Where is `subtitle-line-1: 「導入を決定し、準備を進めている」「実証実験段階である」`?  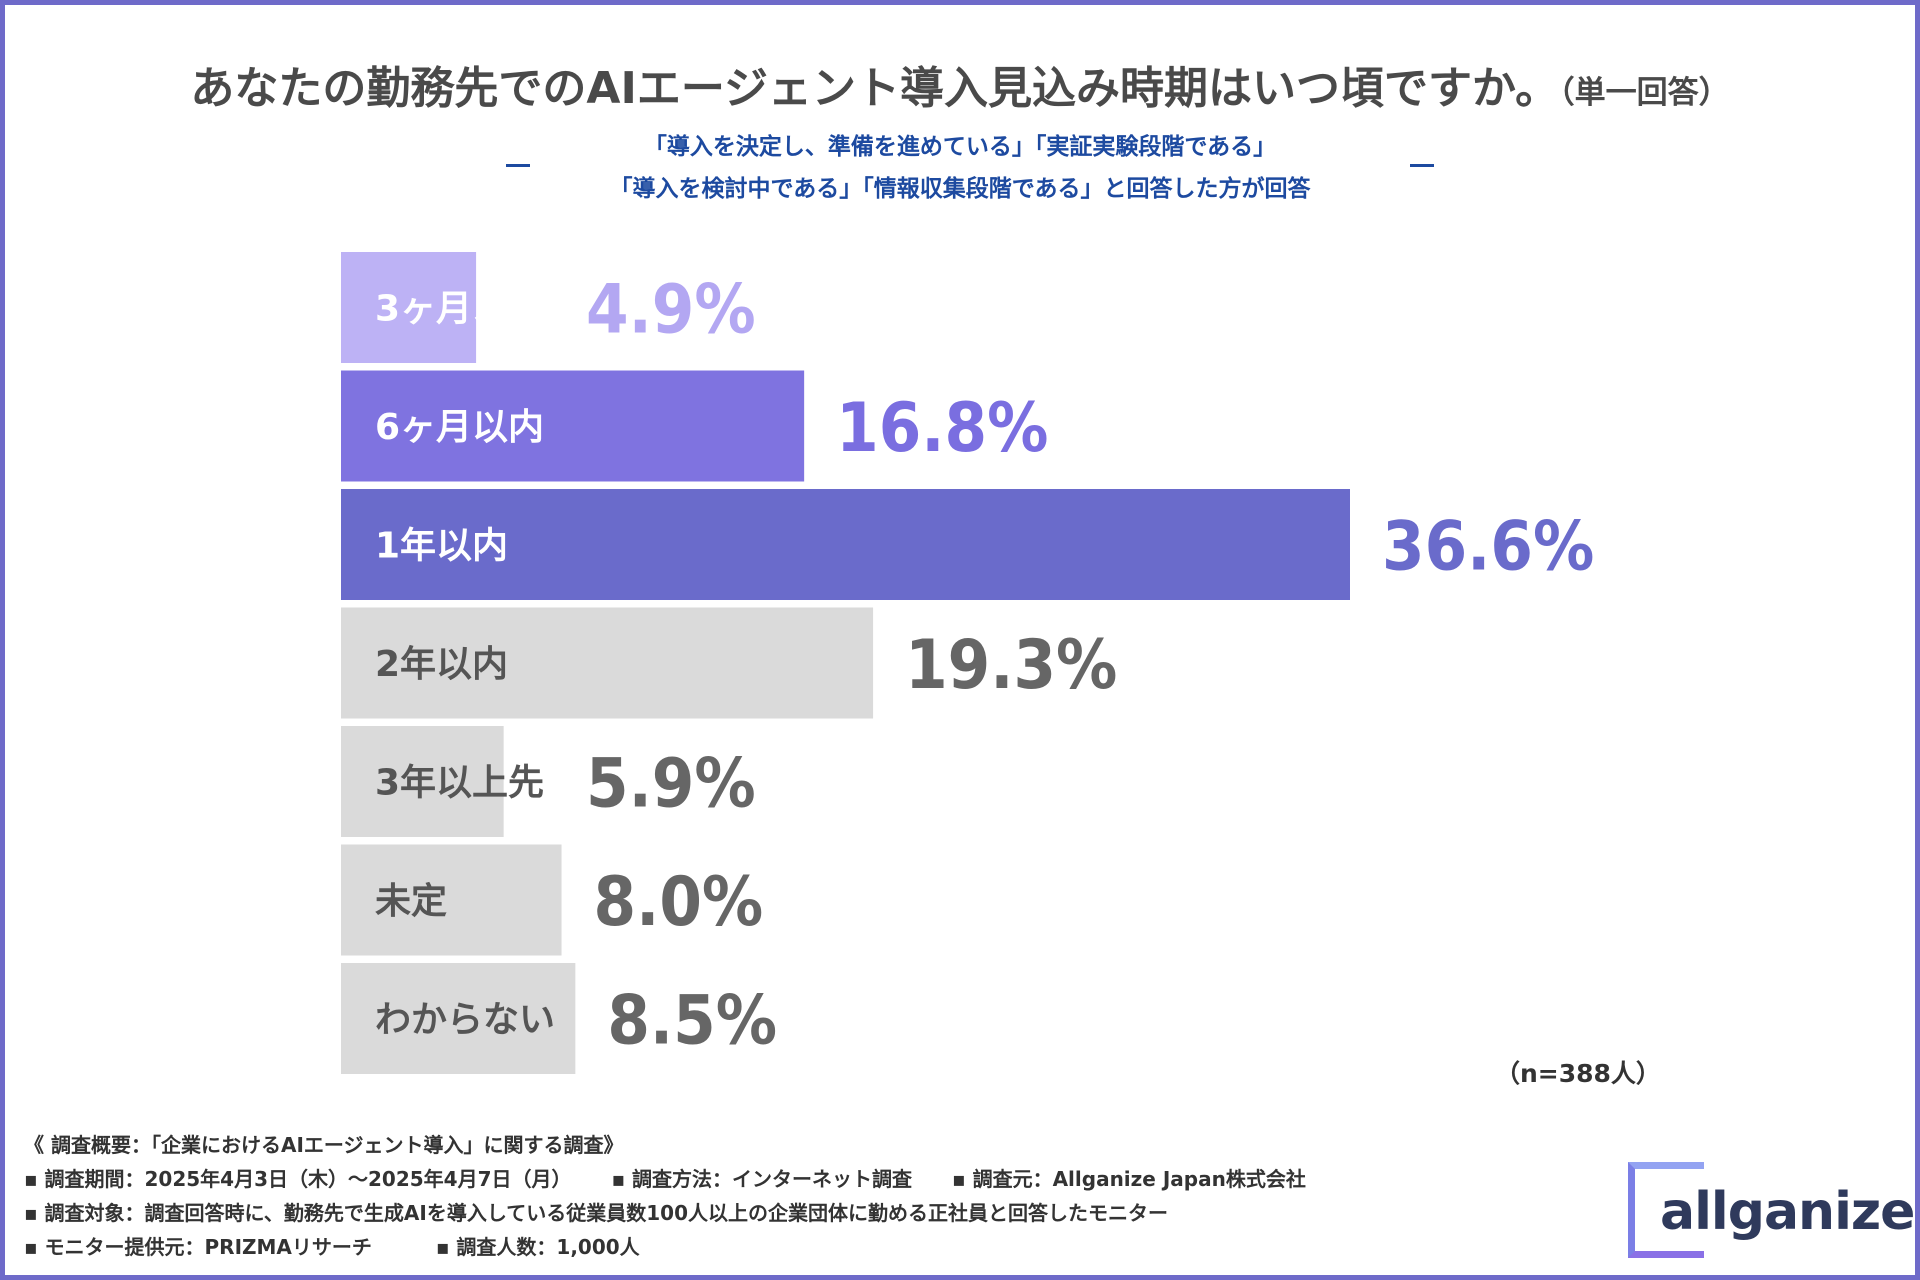
subtitle-line-1: 「導入を決定し、準備を進めている」「実証実験段階である」 is located at coordinates (960, 147).